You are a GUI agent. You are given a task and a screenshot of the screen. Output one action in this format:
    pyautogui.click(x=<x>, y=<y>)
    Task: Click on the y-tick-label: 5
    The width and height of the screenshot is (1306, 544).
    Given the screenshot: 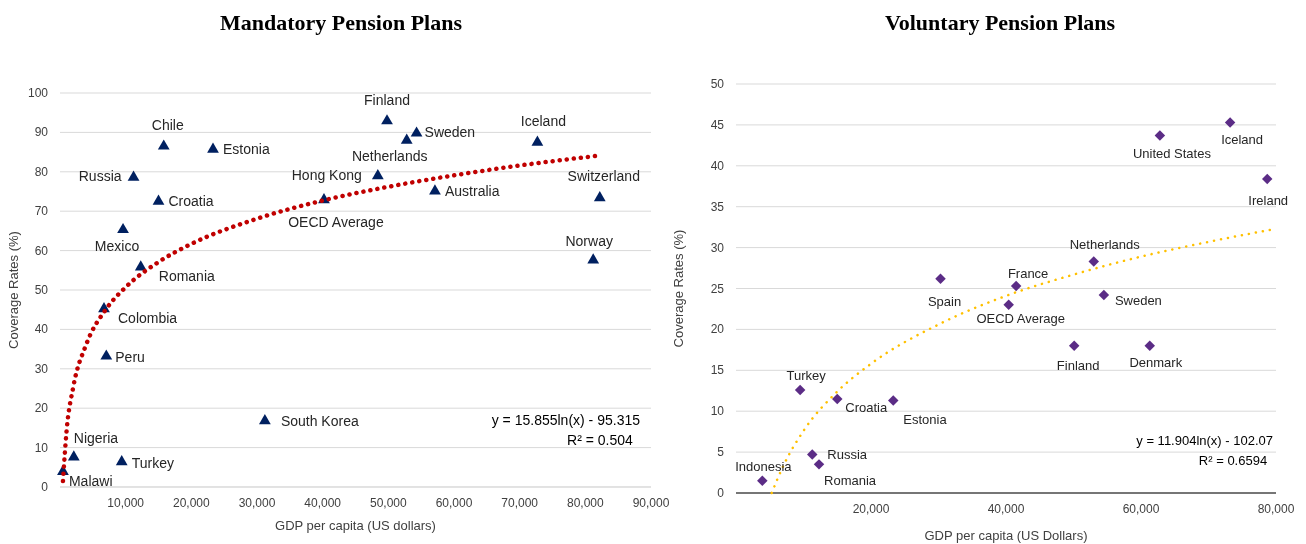 What is the action you would take?
    pyautogui.click(x=721, y=452)
    